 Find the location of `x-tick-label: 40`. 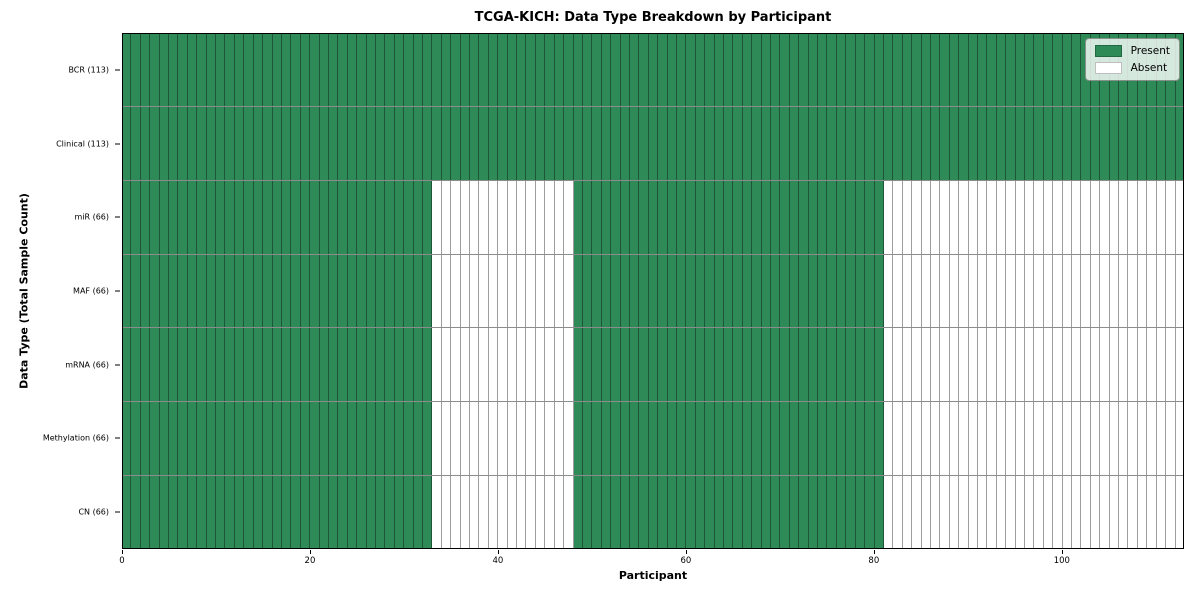

x-tick-label: 40 is located at coordinates (498, 561).